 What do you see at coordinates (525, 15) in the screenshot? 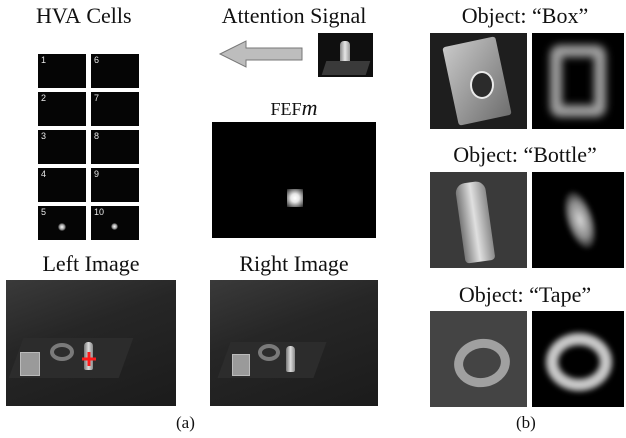
I see `object-box-title: Object: “Box”` at bounding box center [525, 15].